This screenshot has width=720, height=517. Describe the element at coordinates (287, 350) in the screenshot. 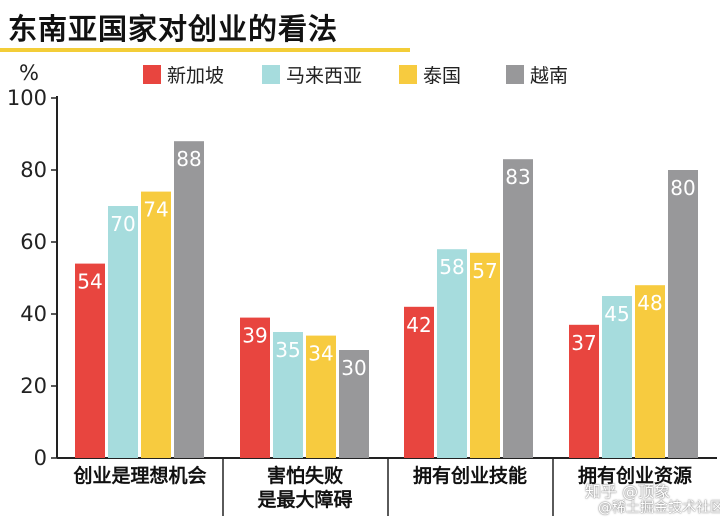

I see `bar-data-label: 35` at that location.